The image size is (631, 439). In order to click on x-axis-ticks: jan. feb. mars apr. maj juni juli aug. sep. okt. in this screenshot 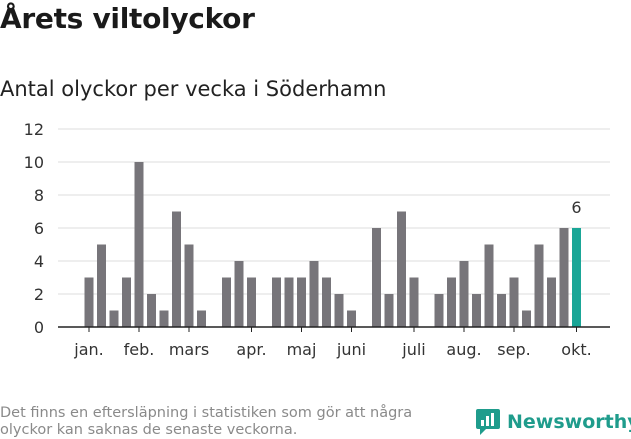, I will do `click(332, 343)`.